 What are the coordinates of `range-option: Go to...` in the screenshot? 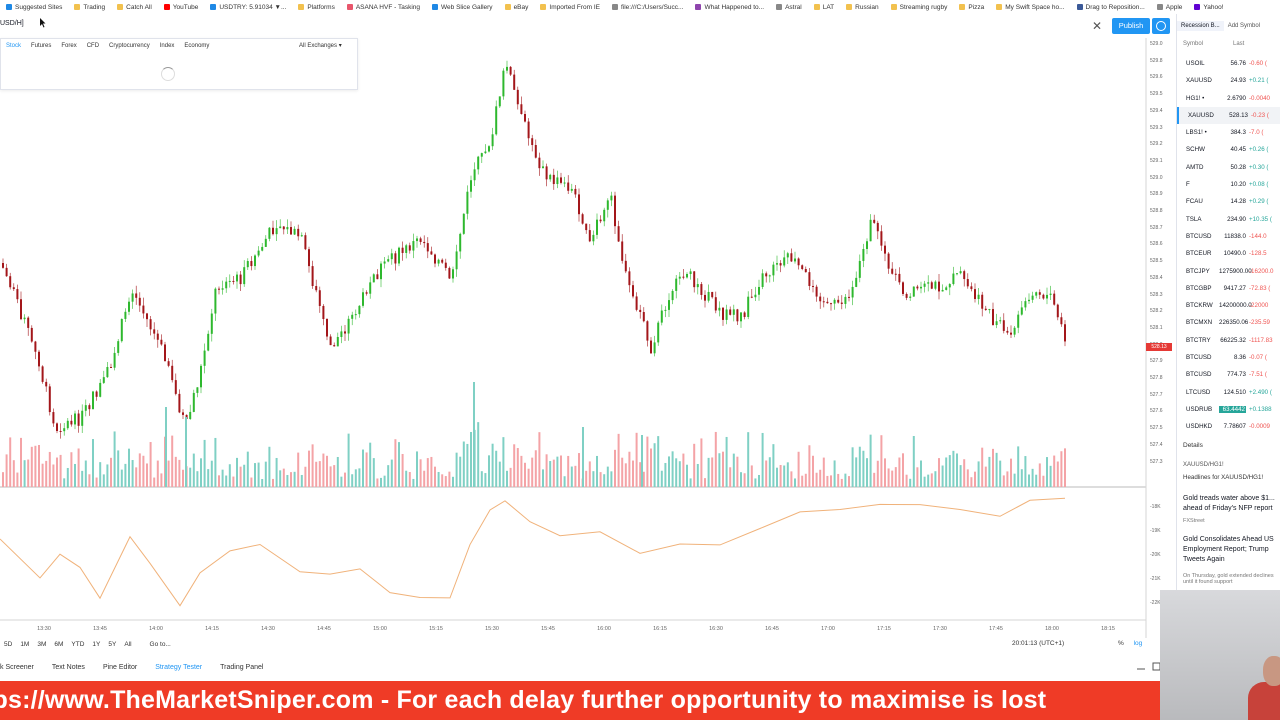 It's located at (160, 644).